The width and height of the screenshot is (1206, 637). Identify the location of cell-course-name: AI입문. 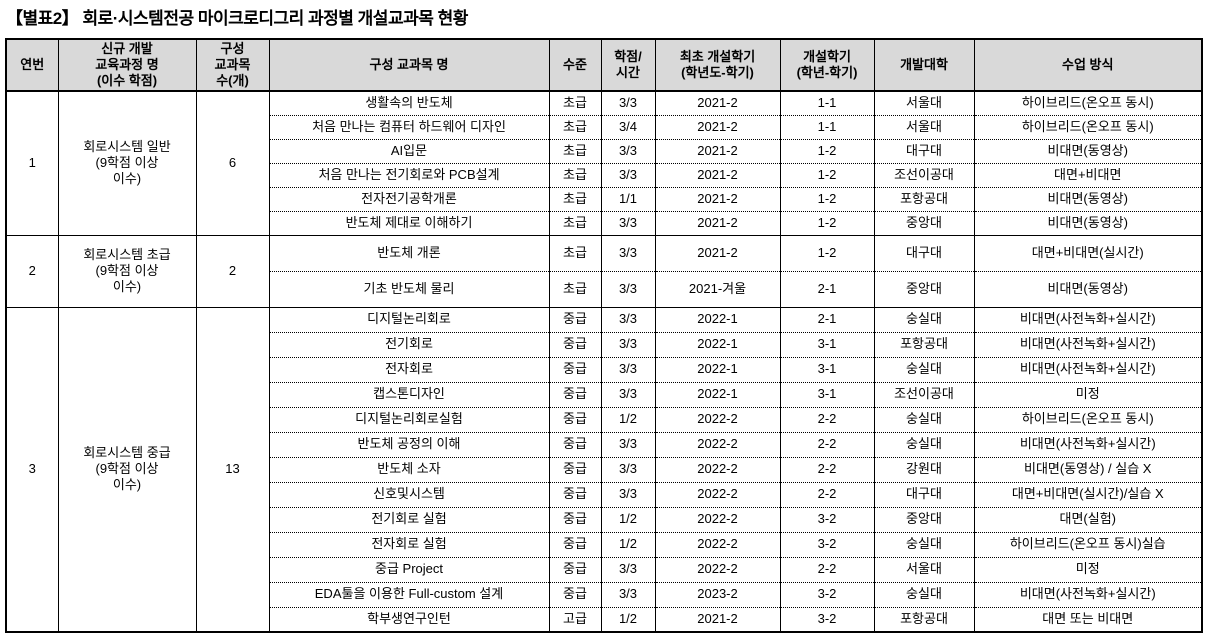
(409, 151).